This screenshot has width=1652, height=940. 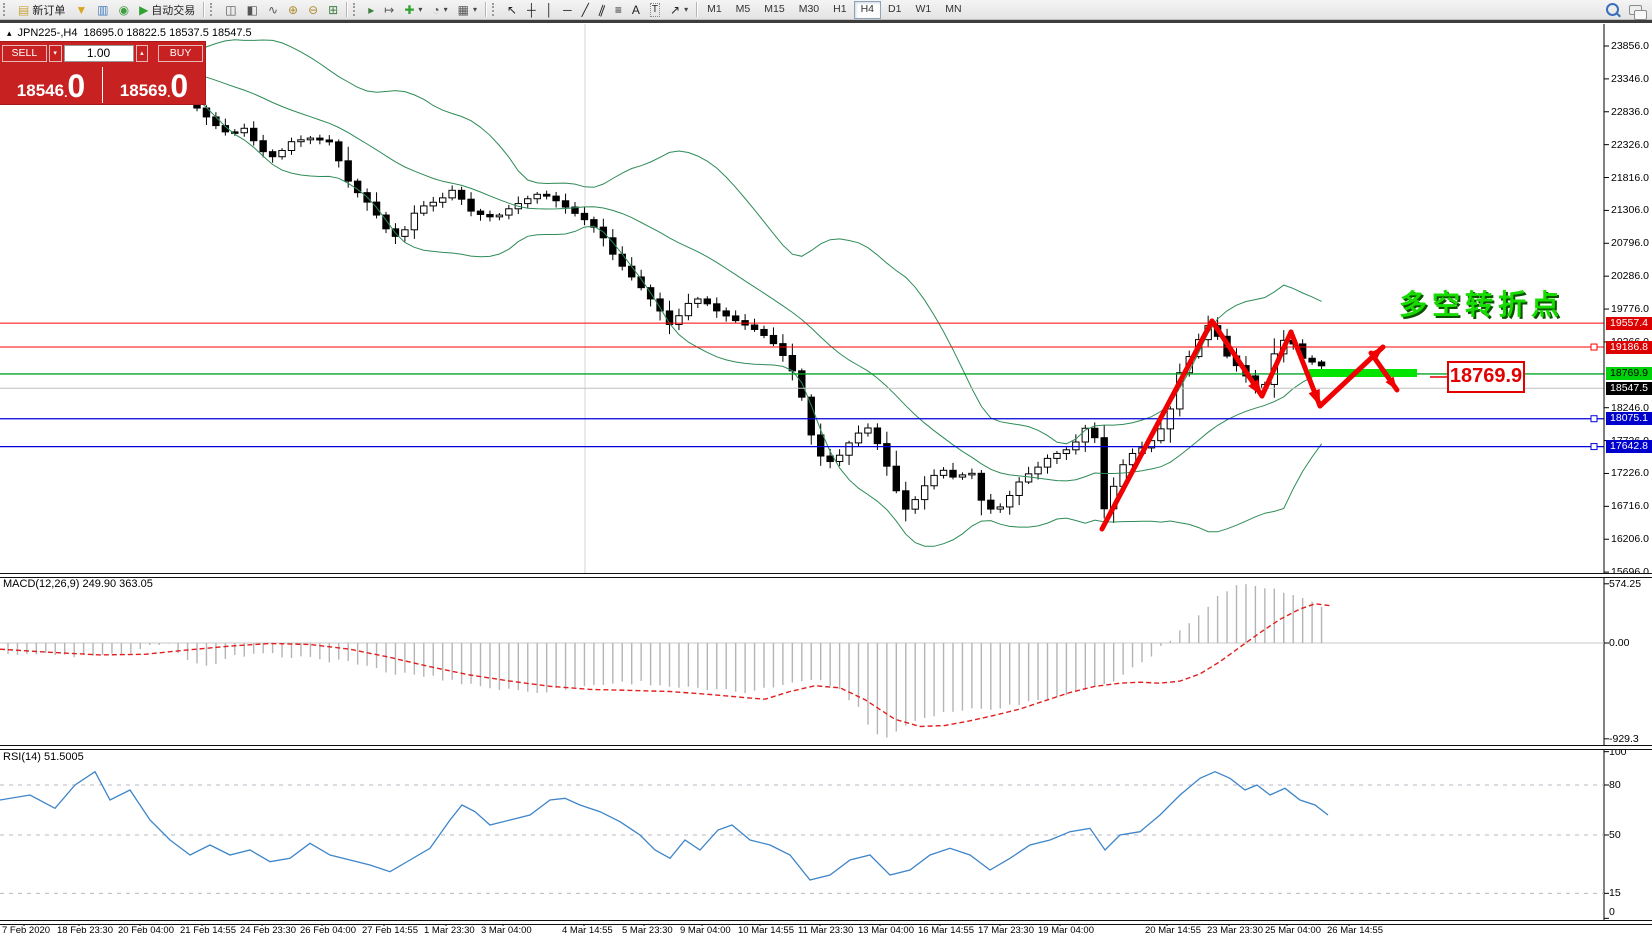 What do you see at coordinates (636, 9) in the screenshot?
I see `text-tool: A` at bounding box center [636, 9].